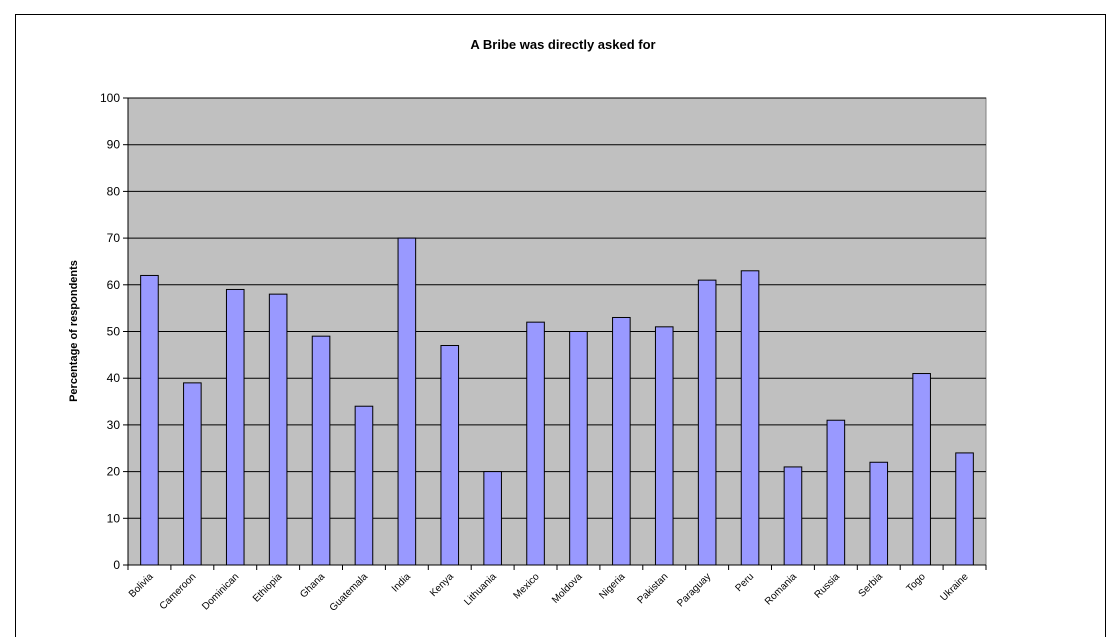 Image resolution: width=1107 pixels, height=638 pixels. Describe the element at coordinates (321, 450) in the screenshot. I see `bar-ghana` at that location.